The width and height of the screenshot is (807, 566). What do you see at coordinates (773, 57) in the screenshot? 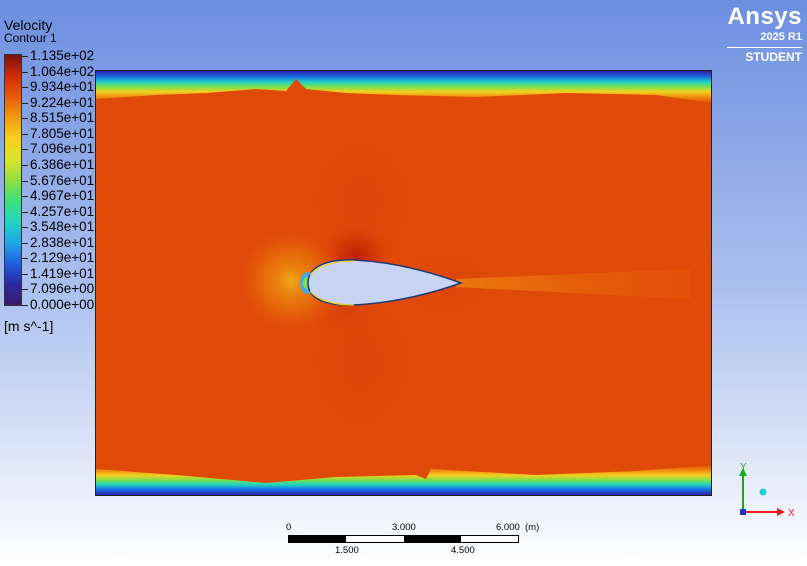
I see `logo-edition: STUDENT` at bounding box center [773, 57].